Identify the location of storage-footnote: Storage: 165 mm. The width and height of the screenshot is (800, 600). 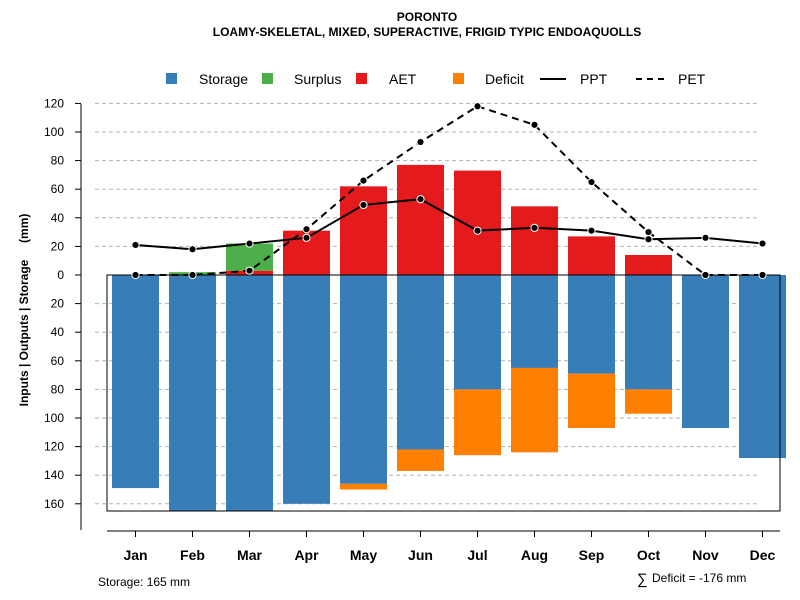
(144, 582).